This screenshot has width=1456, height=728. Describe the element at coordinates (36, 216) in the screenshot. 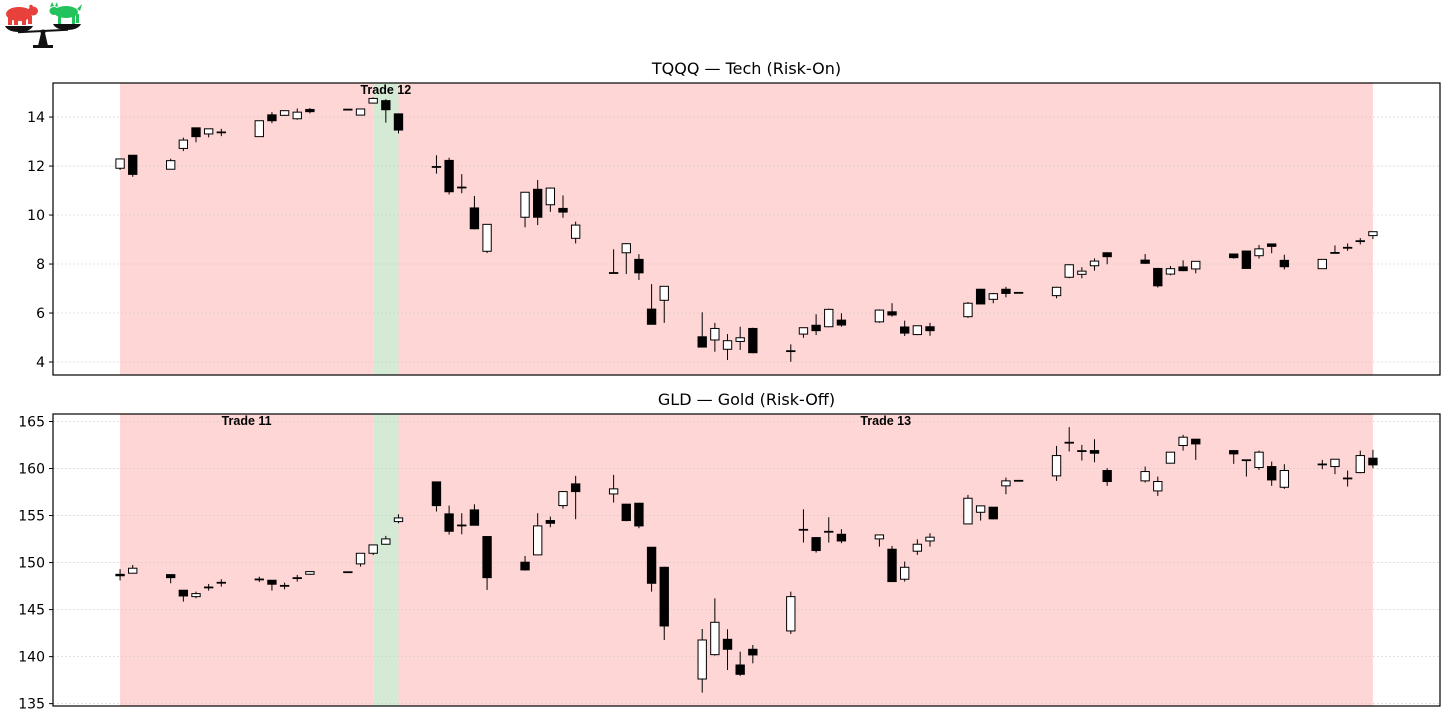

I see `y-tick-label: 10` at that location.